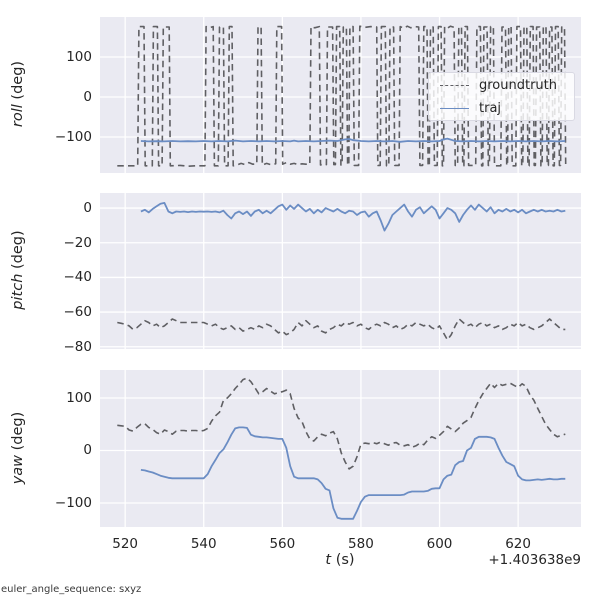  What do you see at coordinates (125, 544) in the screenshot?
I see `x-tick-label: 520` at bounding box center [125, 544].